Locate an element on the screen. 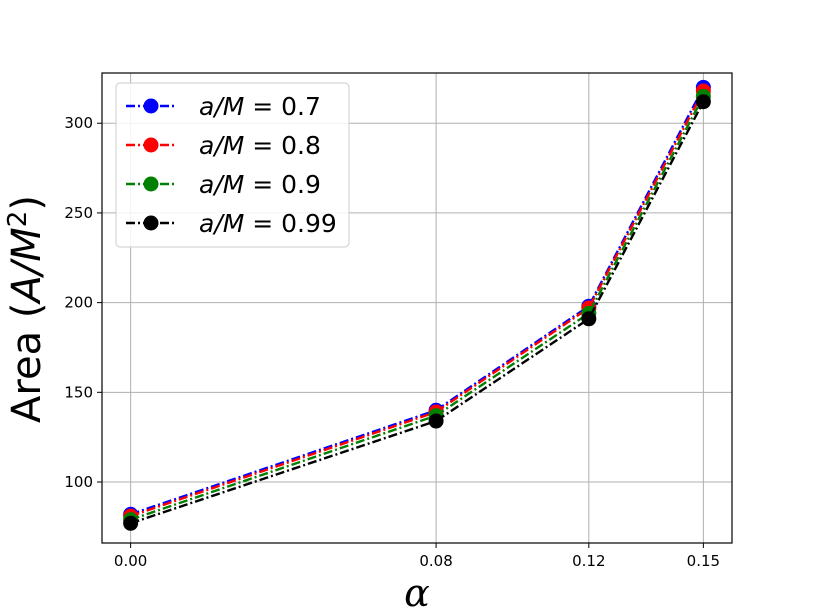 This screenshot has height=610, width=814. x-axis-label: α is located at coordinates (417, 590).